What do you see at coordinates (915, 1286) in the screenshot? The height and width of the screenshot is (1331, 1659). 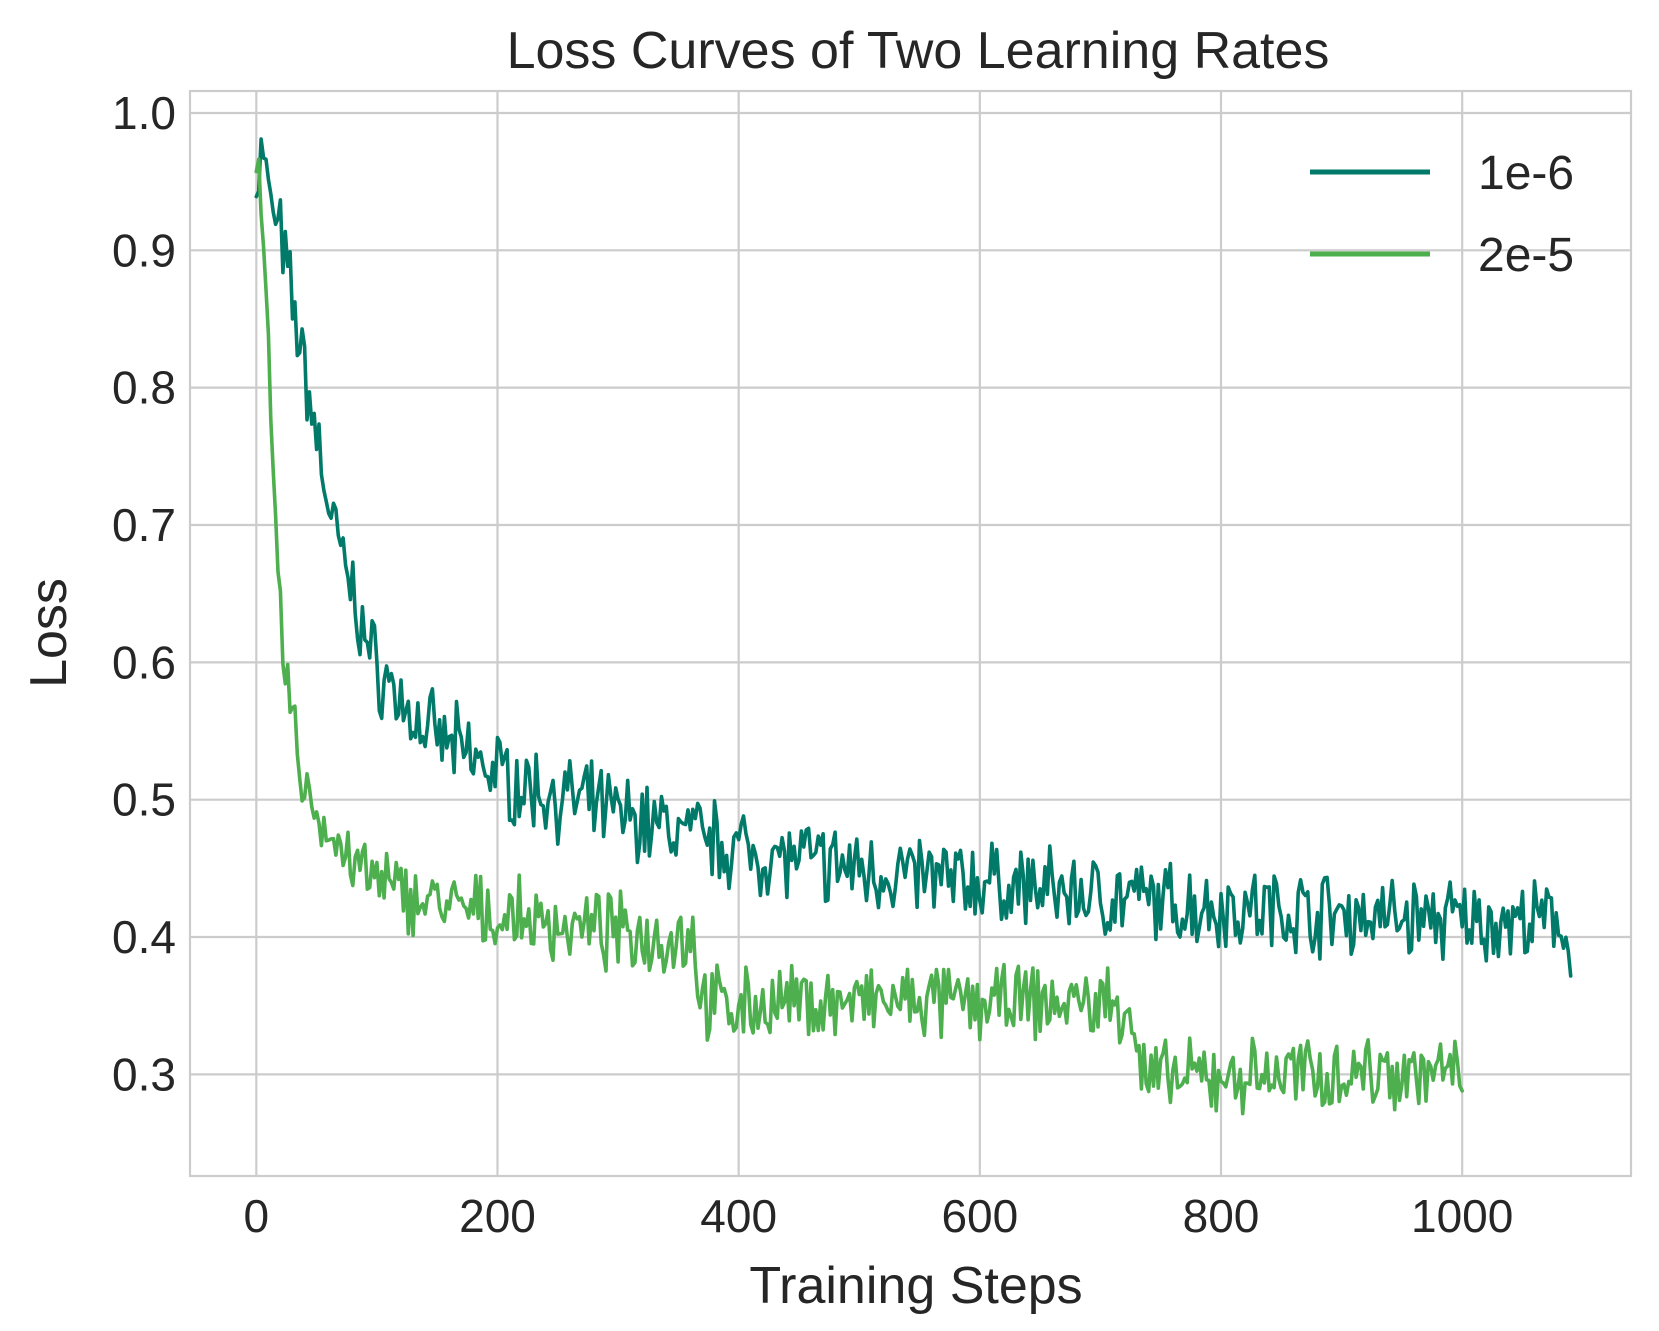 I see `x-axis-label: Training Steps` at bounding box center [915, 1286].